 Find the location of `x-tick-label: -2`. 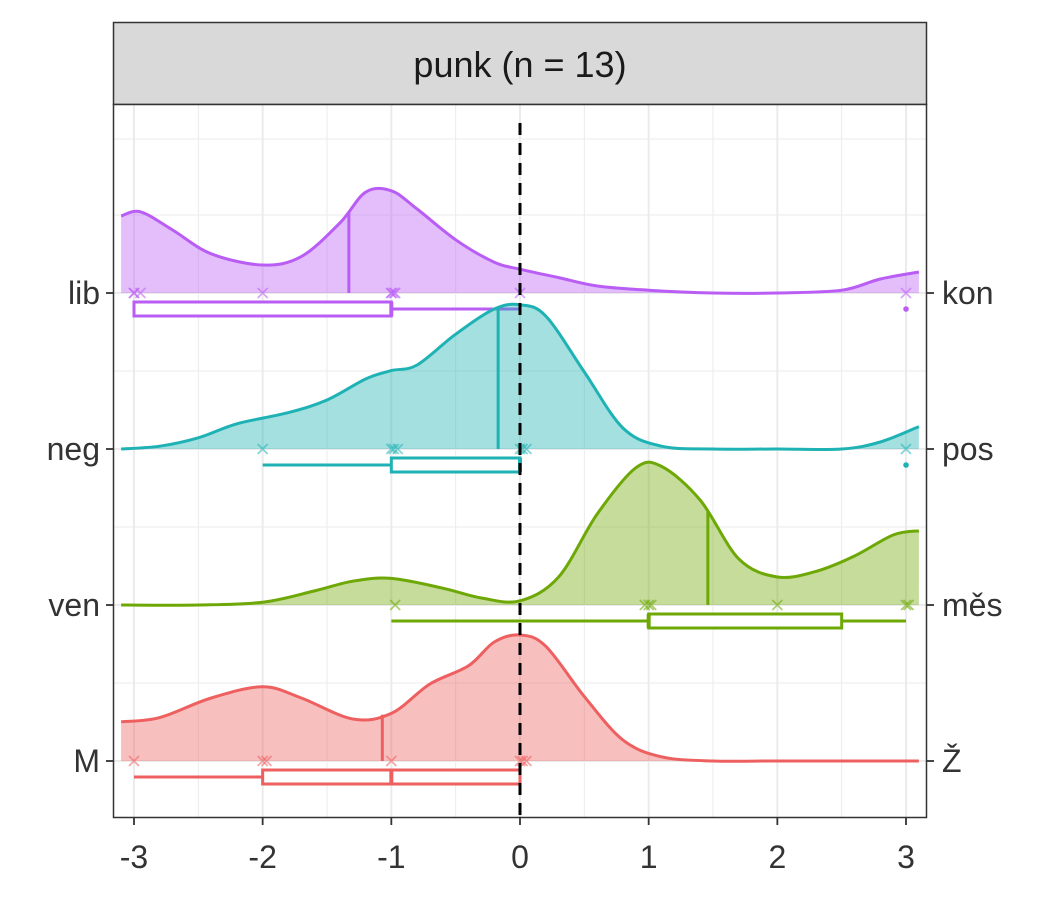

x-tick-label: -2 is located at coordinates (262, 857).